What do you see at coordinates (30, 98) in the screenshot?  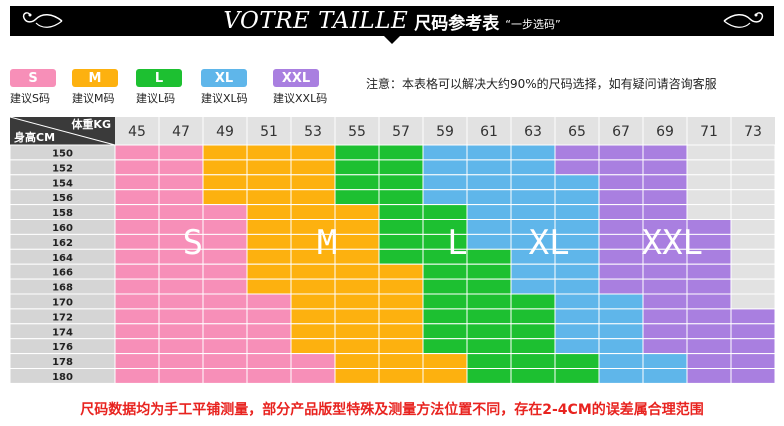 I see `legend-label-s: 建议S码` at bounding box center [30, 98].